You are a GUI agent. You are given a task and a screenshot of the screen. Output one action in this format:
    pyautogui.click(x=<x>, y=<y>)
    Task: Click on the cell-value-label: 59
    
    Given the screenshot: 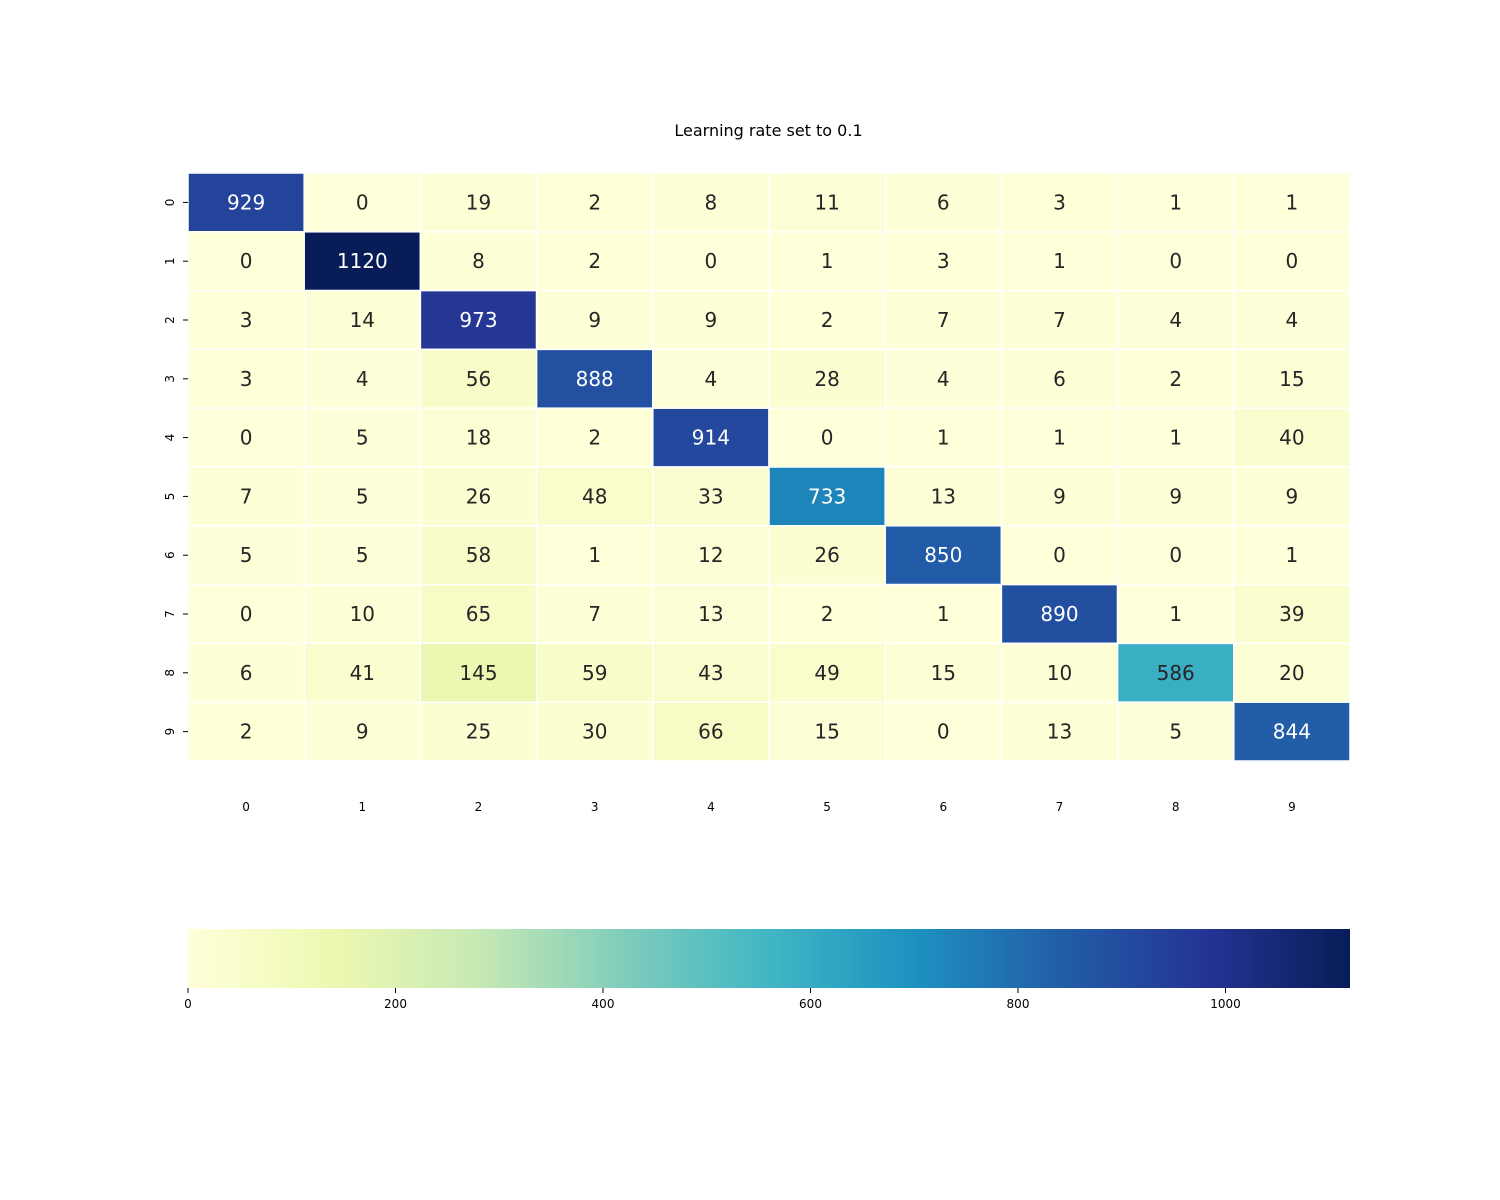 What is the action you would take?
    pyautogui.click(x=594, y=673)
    